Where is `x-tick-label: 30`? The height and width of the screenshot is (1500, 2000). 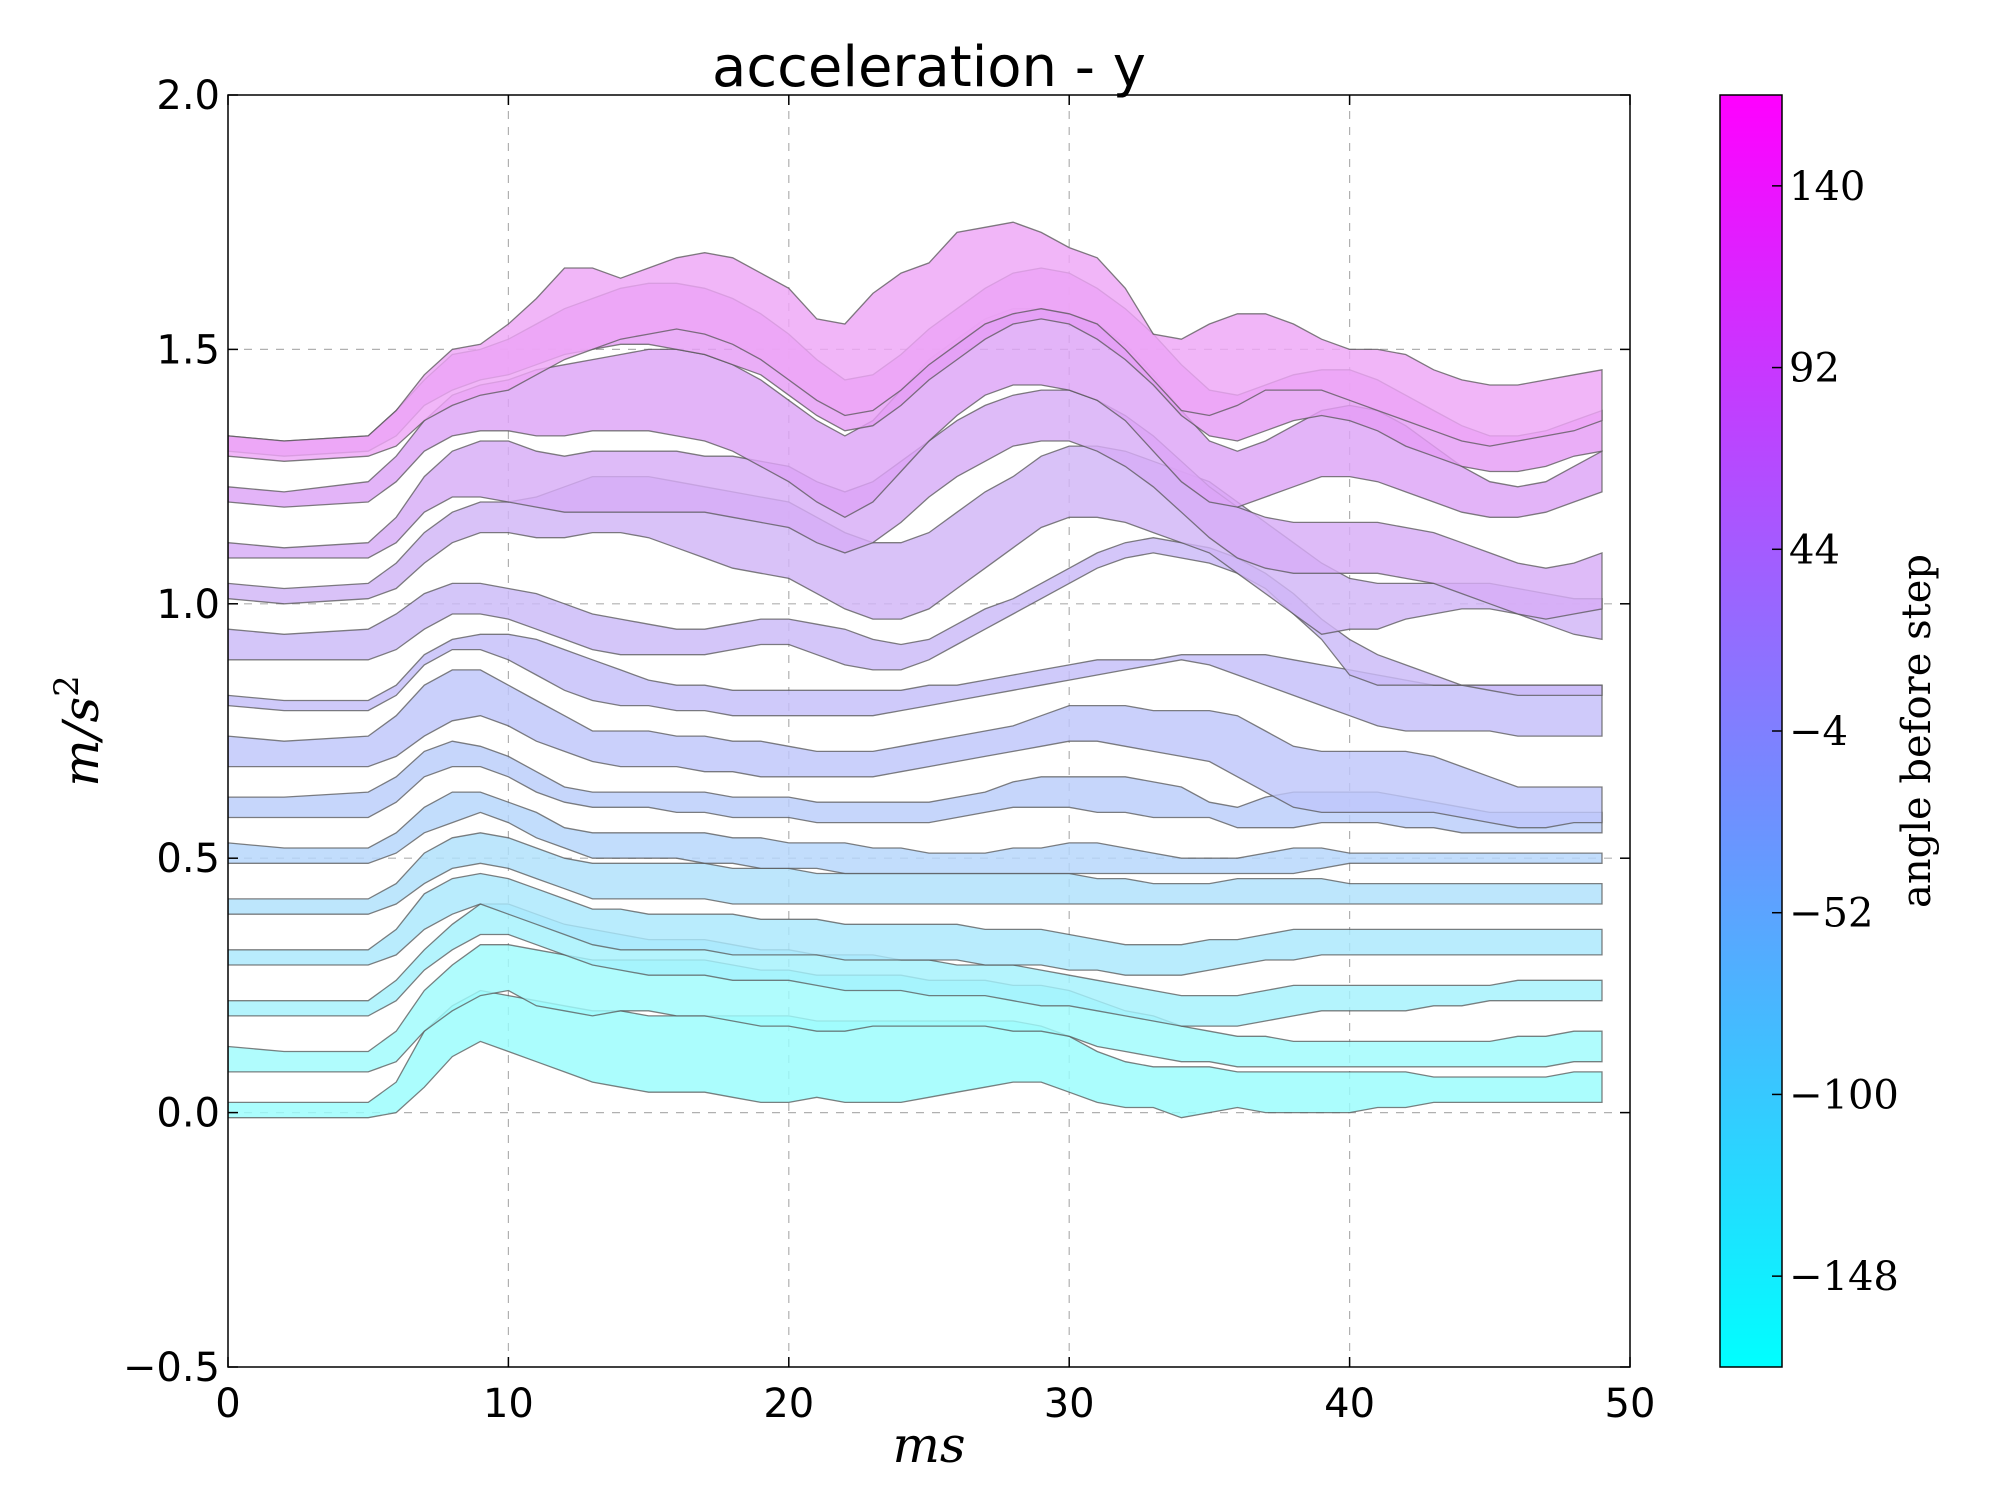 x-tick-label: 30 is located at coordinates (1069, 1404).